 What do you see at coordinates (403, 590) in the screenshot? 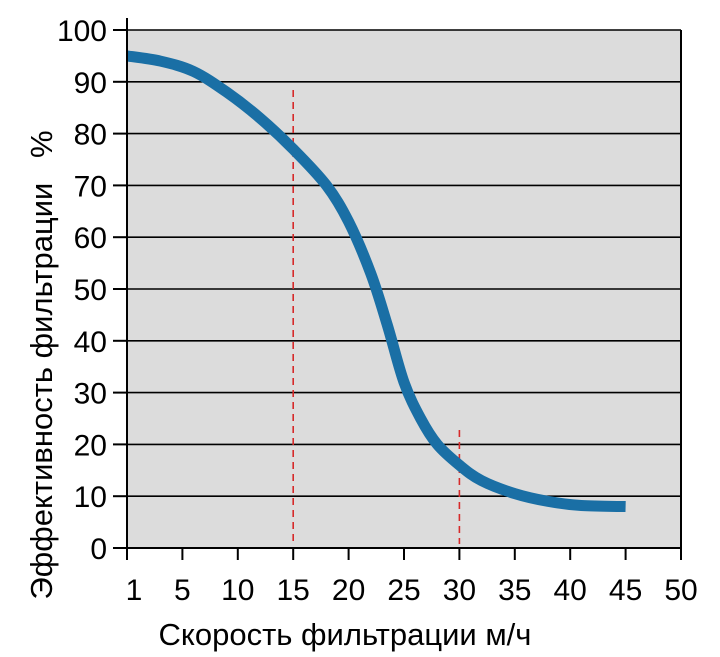
I see `x-tick-label: 25` at bounding box center [403, 590].